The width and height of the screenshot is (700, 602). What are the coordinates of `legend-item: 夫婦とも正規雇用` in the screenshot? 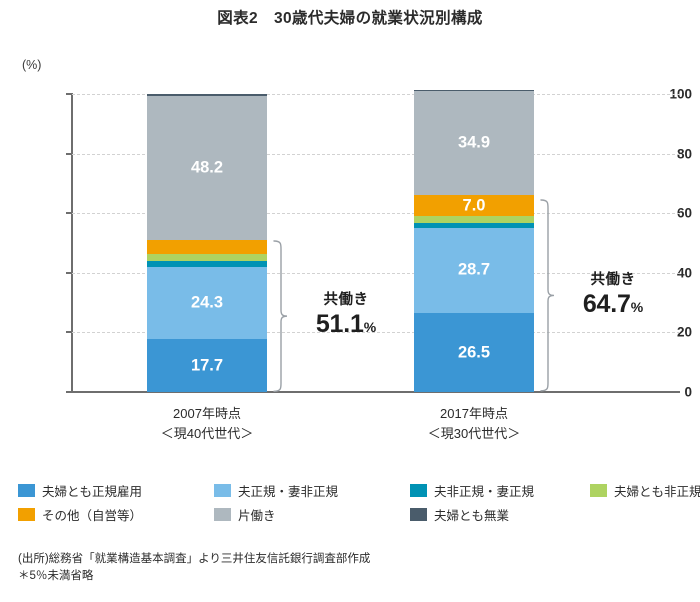 It's located at (80, 490).